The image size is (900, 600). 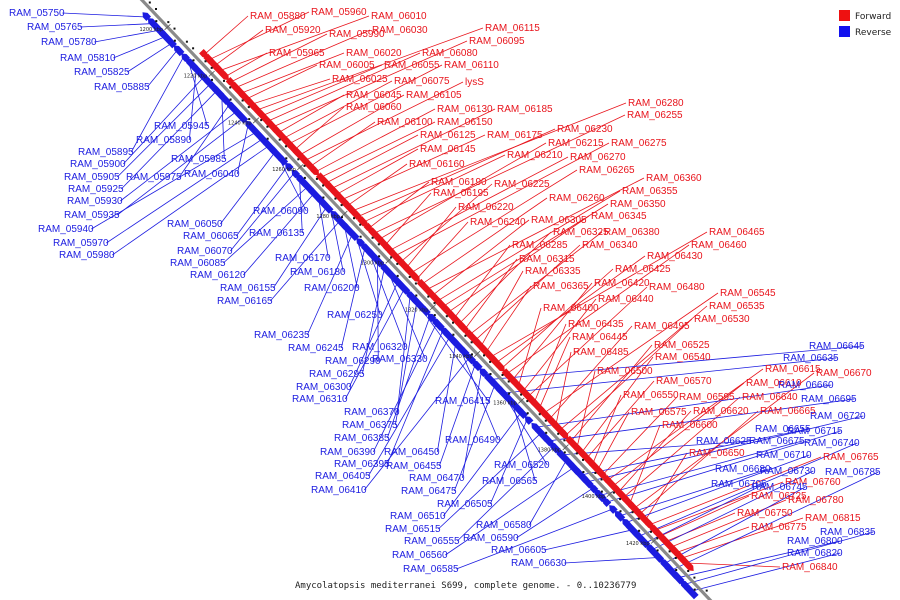 What do you see at coordinates (788, 411) in the screenshot?
I see `forward-gene-label: RAM_06665` at bounding box center [788, 411].